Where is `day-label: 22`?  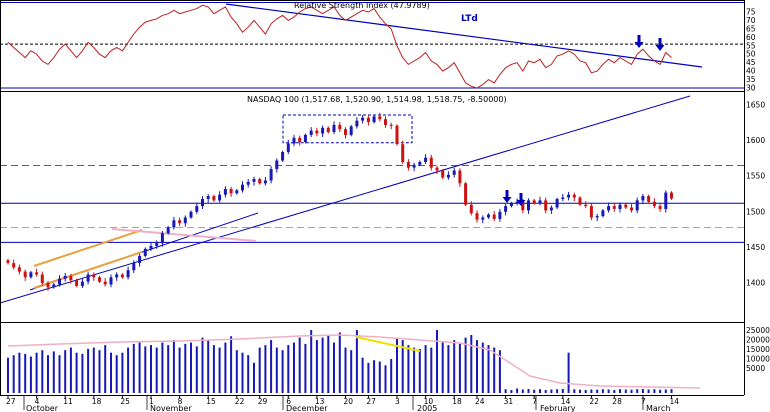
day-label: 22 is located at coordinates (240, 401).